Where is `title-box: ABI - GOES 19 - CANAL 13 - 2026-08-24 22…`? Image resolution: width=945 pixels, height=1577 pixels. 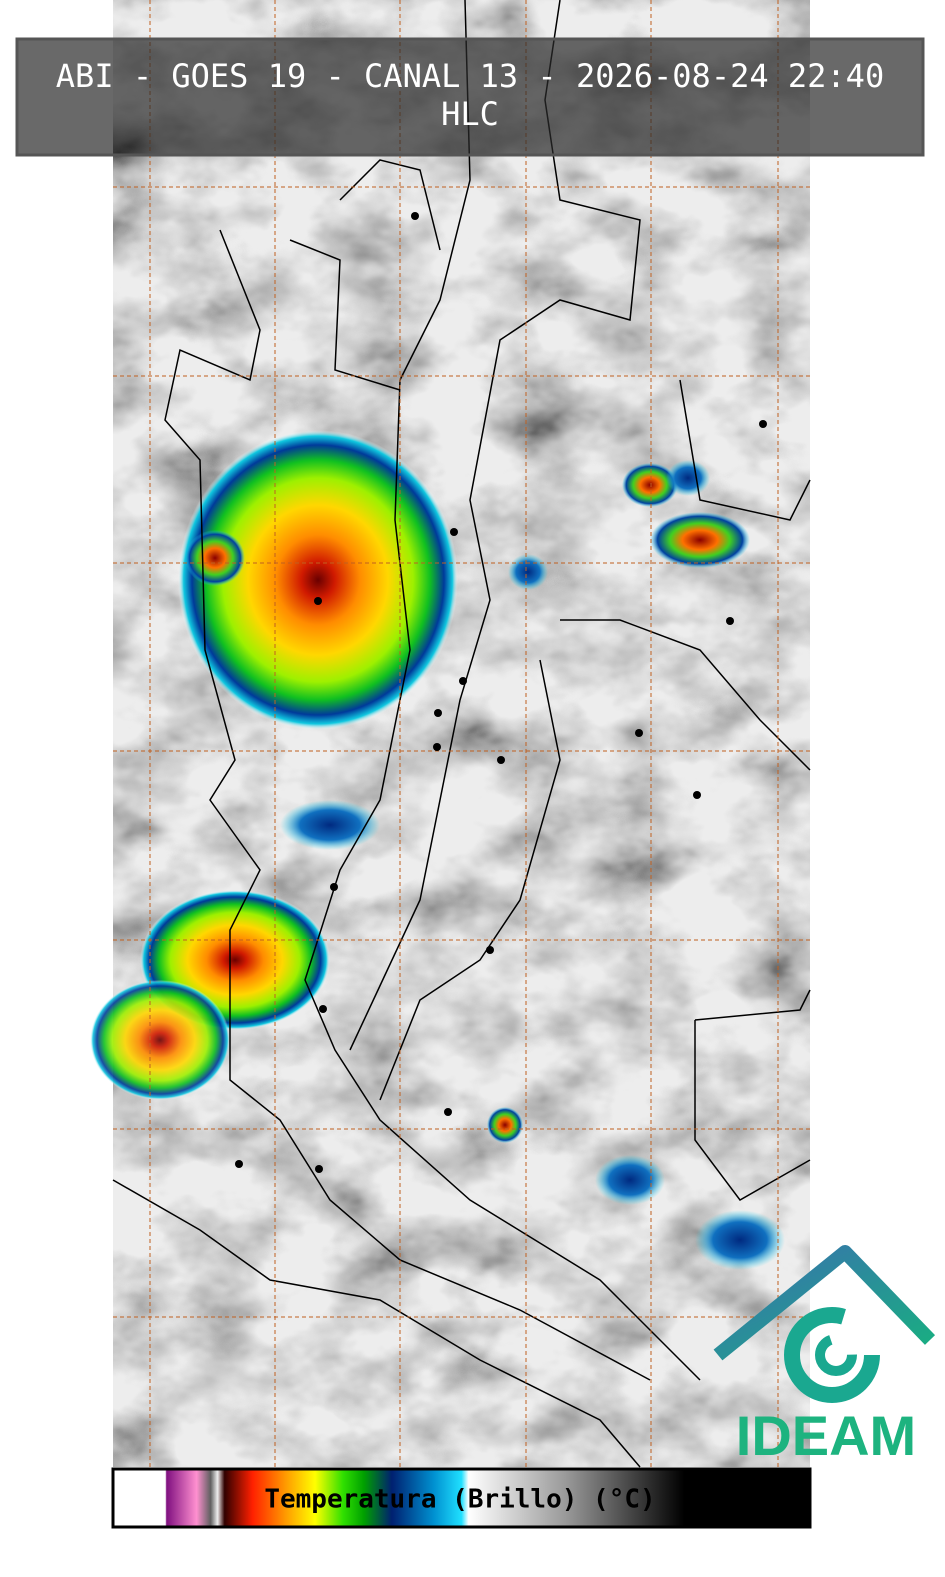
title-box: ABI - GOES 19 - CANAL 13 - 2026-08-24 22… is located at coordinates (470, 97).